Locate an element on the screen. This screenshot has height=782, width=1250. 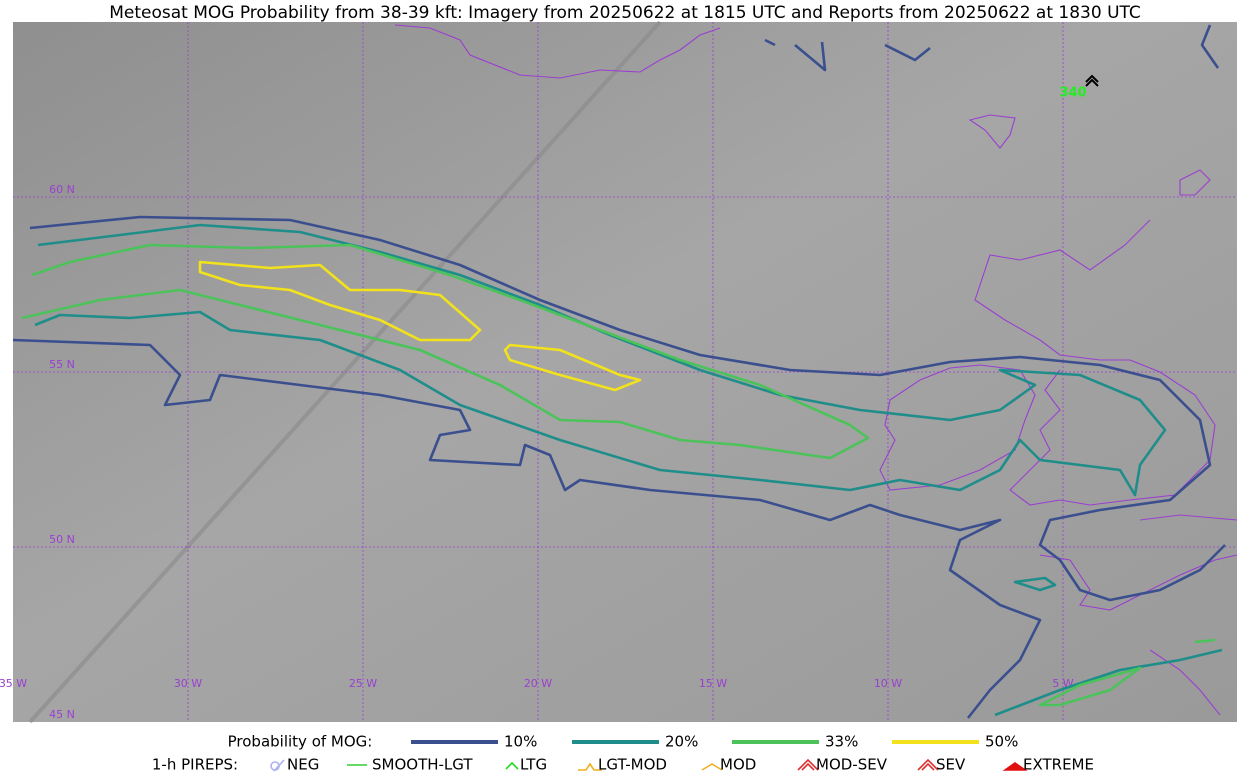
pirep-type: SMOOTH-LGT is located at coordinates (422, 765).